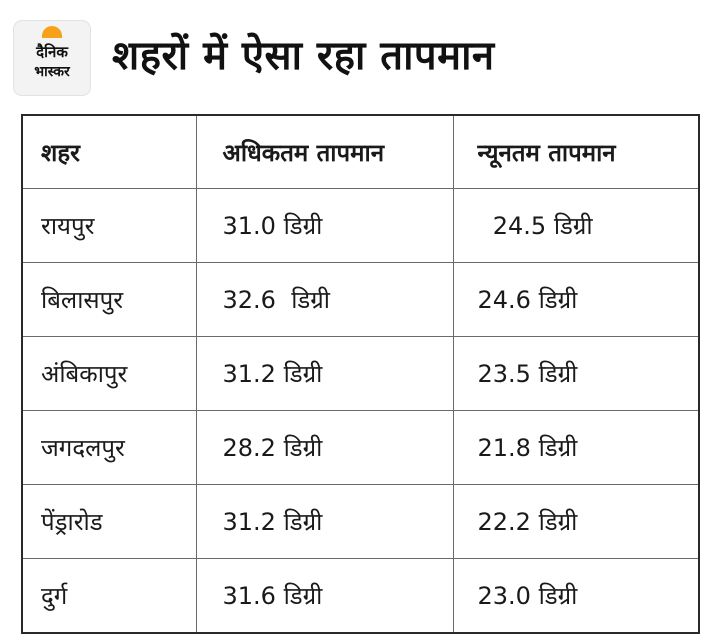 The width and height of the screenshot is (720, 642). What do you see at coordinates (575, 225) in the screenshot?
I see `min-temp-cell: 24.5 डिग्री` at bounding box center [575, 225].